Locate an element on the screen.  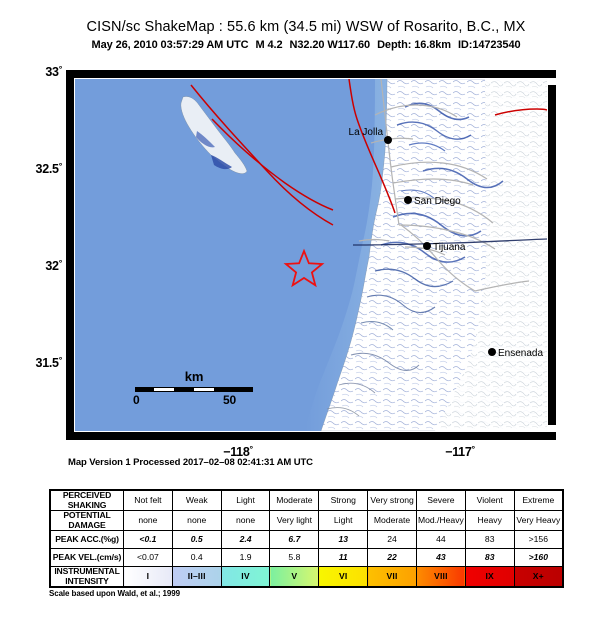
legend-footnote: Scale based upon Wald, et al.; 1999 is located at coordinates (114, 593).